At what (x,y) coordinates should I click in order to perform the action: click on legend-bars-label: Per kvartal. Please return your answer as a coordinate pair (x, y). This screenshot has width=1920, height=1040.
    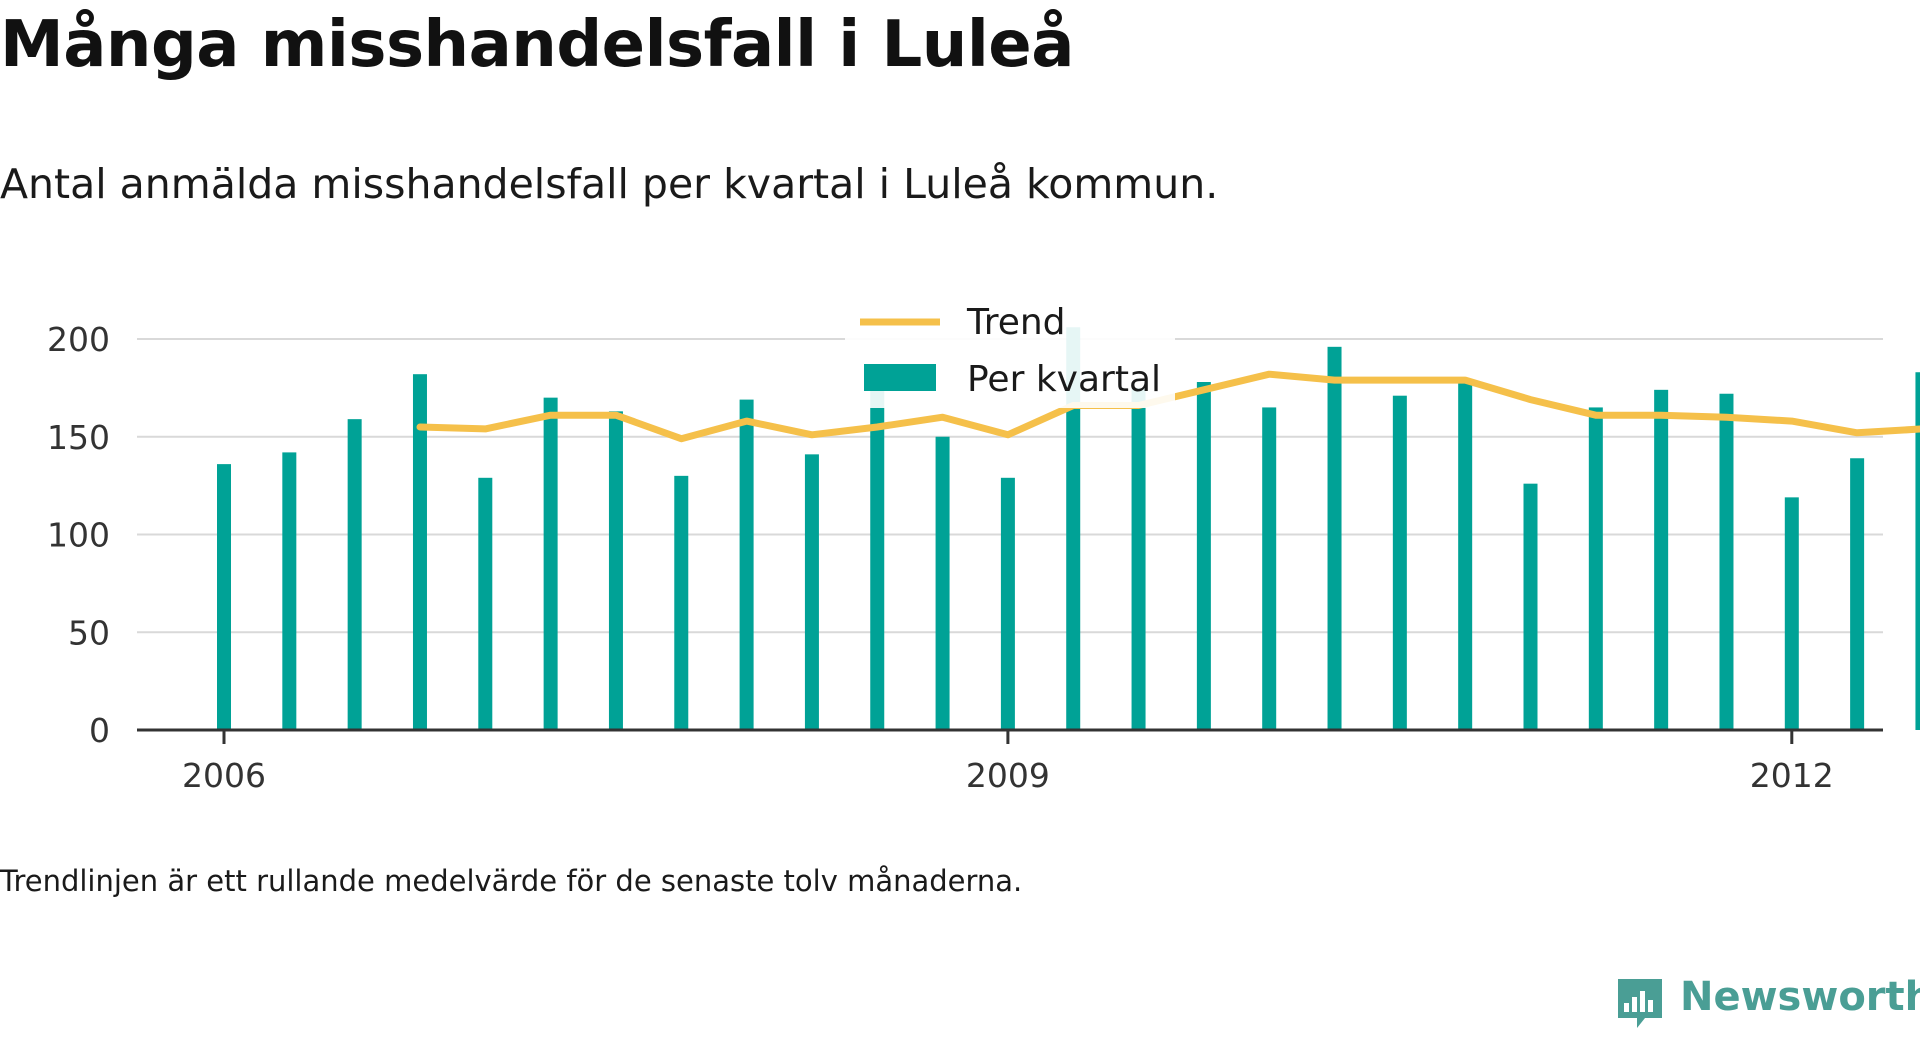
    Looking at the image, I should click on (1064, 379).